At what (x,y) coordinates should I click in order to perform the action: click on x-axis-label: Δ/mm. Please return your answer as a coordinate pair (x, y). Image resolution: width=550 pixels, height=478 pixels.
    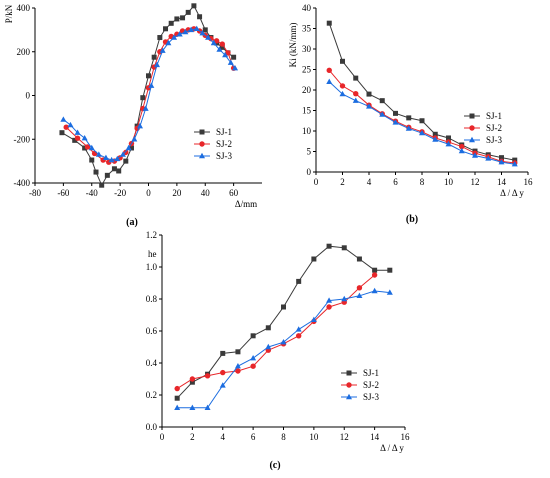
    Looking at the image, I should click on (246, 204).